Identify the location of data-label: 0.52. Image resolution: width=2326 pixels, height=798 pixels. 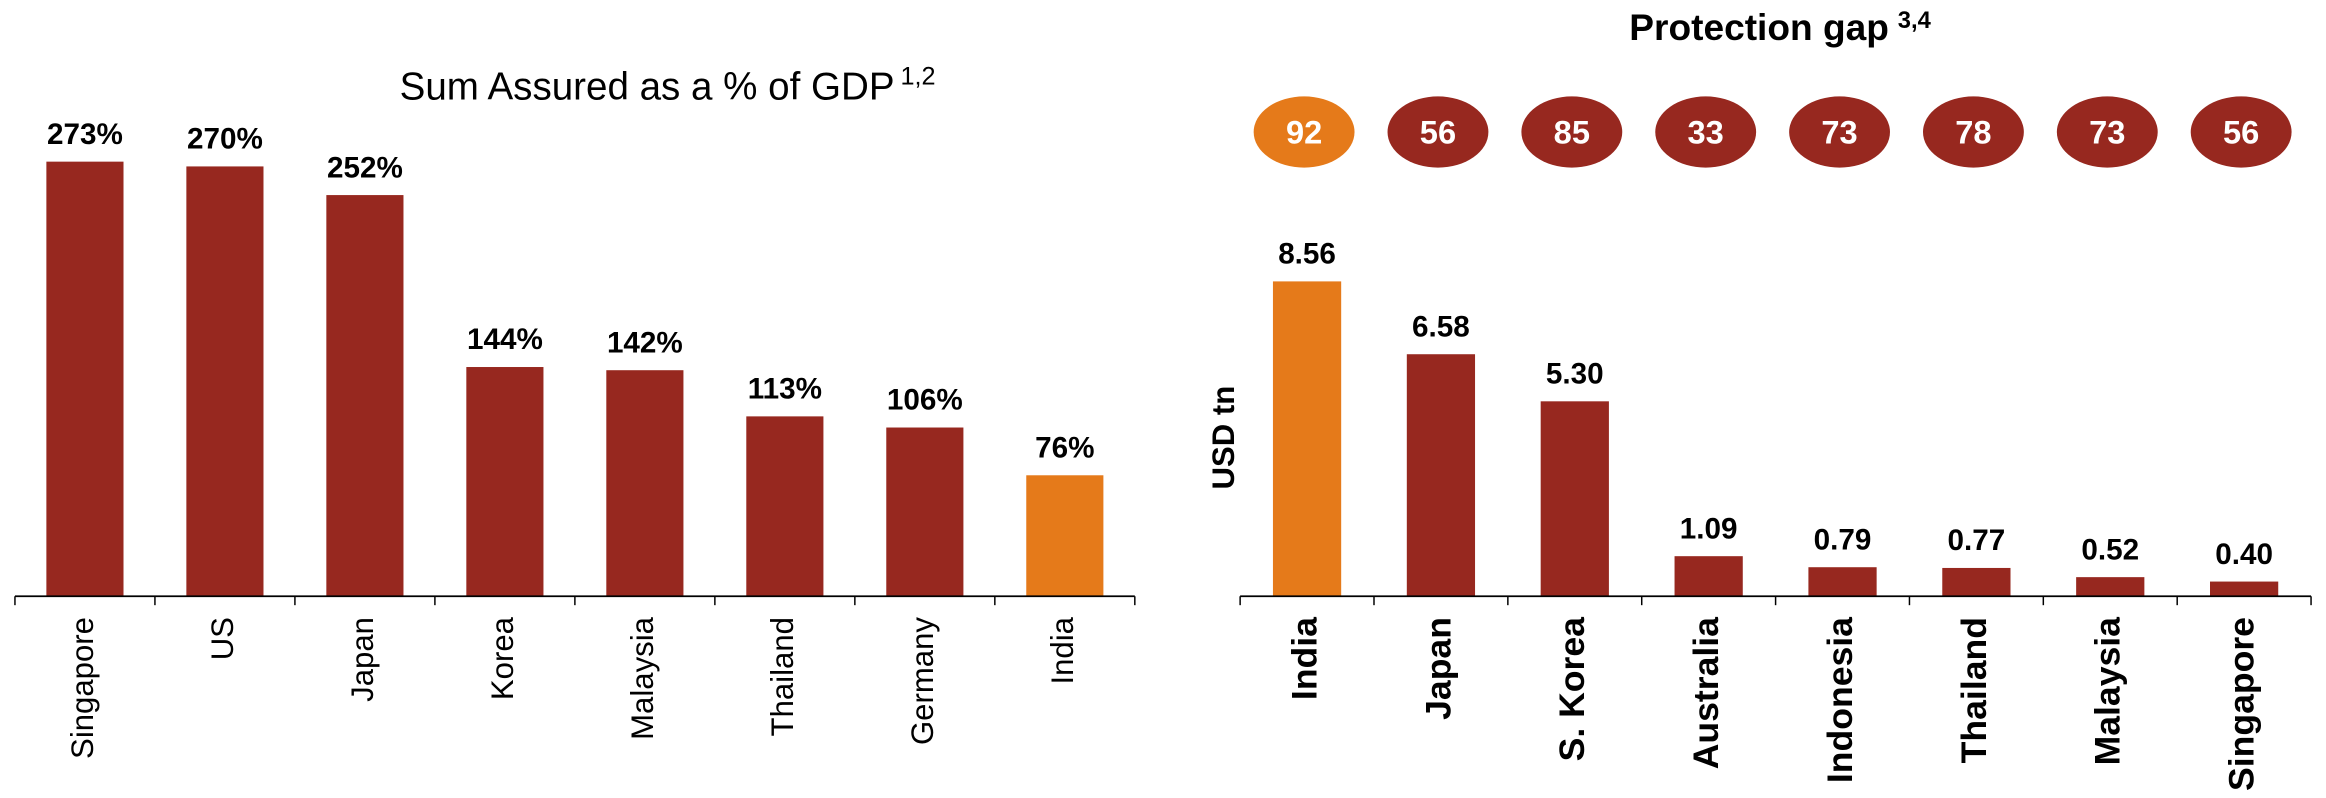
(2110, 549).